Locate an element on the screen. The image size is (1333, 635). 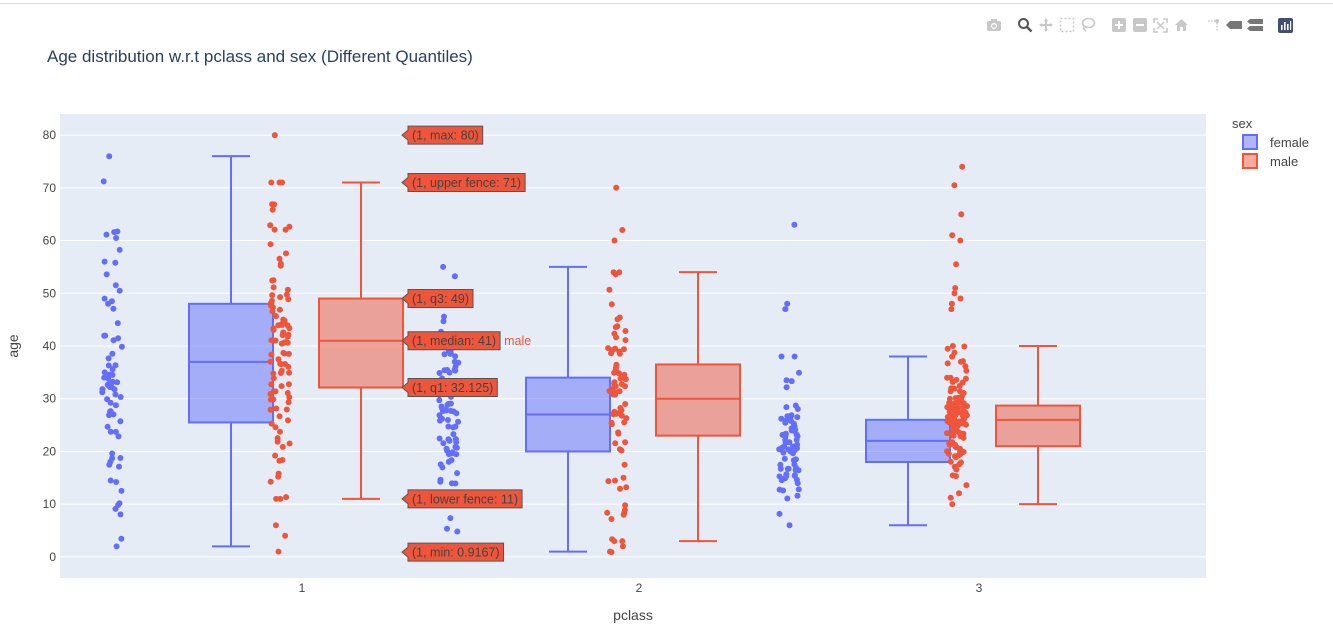
y-axis-title: age is located at coordinates (13, 346).